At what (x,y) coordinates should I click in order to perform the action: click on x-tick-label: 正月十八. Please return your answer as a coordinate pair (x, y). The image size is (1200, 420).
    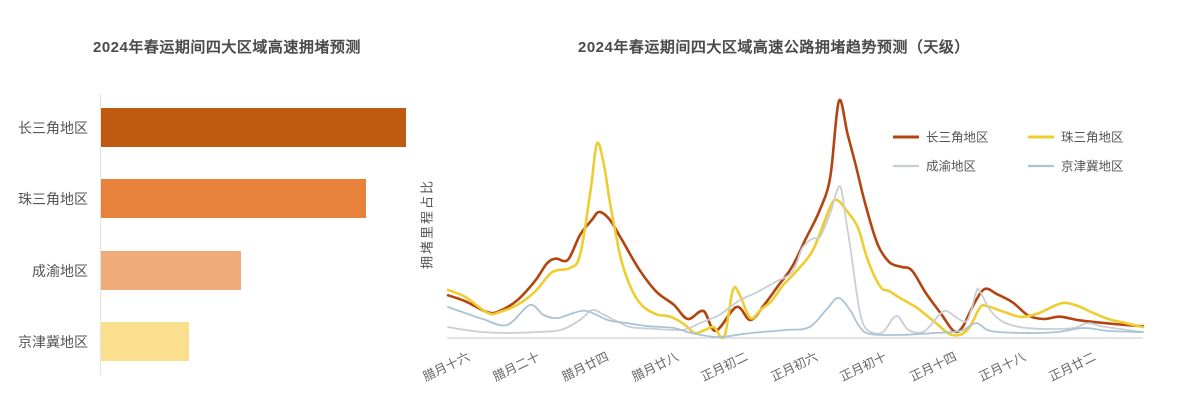
    Looking at the image, I should click on (1002, 367).